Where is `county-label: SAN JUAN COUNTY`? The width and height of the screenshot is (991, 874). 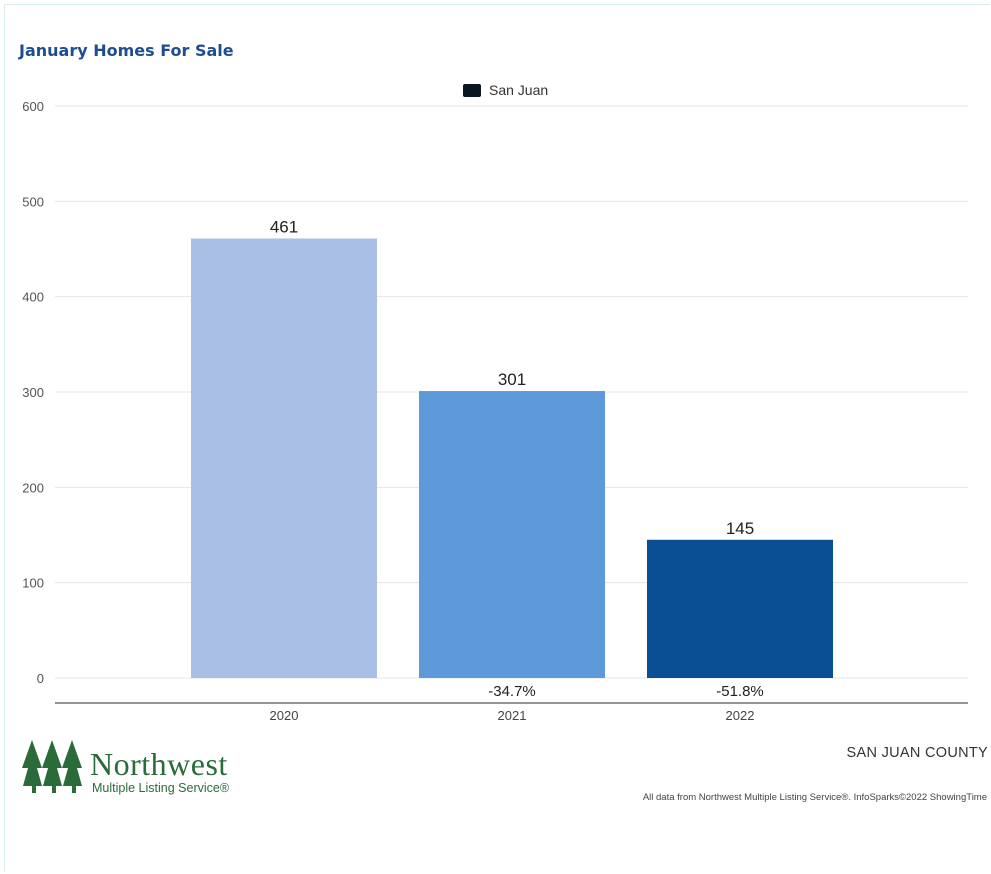
county-label: SAN JUAN COUNTY is located at coordinates (917, 753).